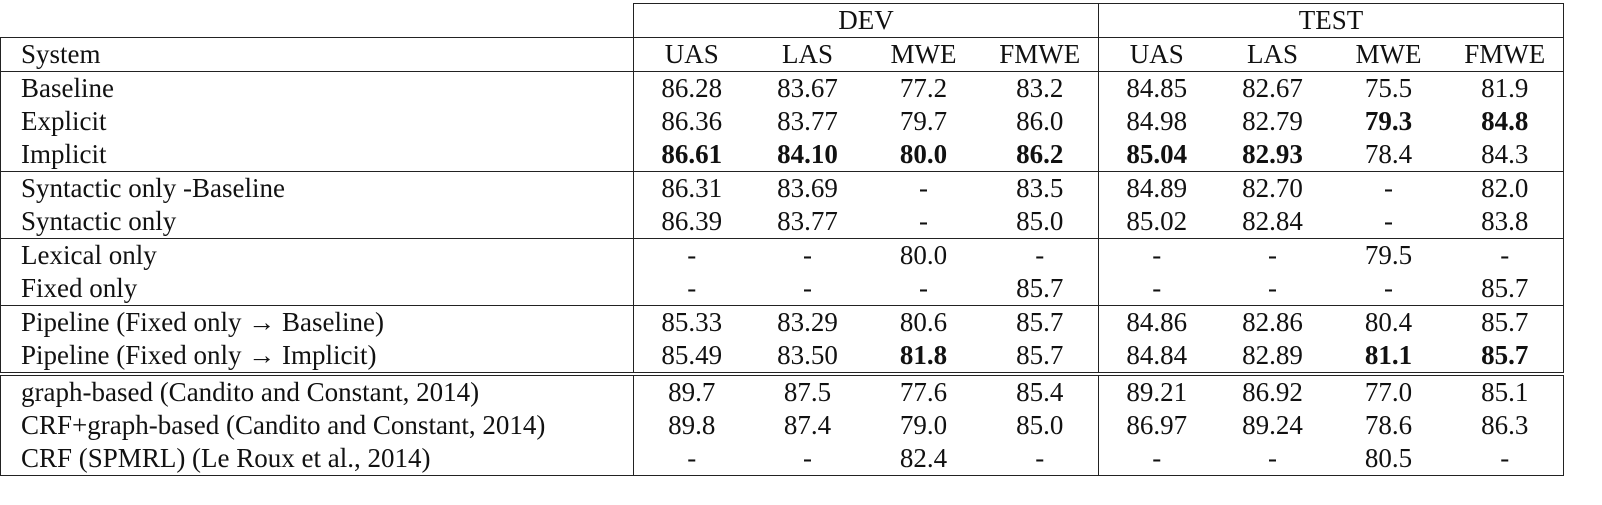  What do you see at coordinates (1272, 188) in the screenshot?
I see `score-cell: 82.70` at bounding box center [1272, 188].